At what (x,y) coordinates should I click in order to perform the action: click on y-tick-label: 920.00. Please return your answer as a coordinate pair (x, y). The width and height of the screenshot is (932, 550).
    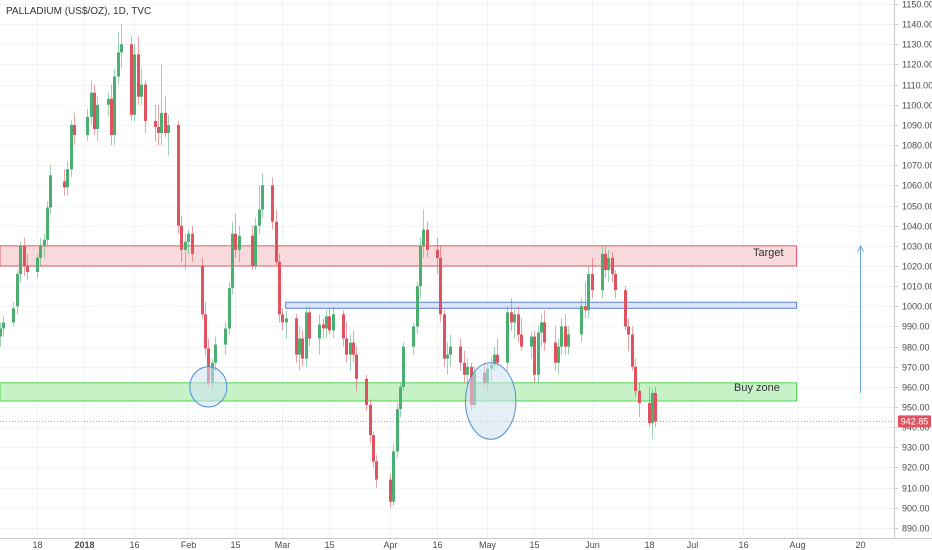
    Looking at the image, I should click on (916, 468).